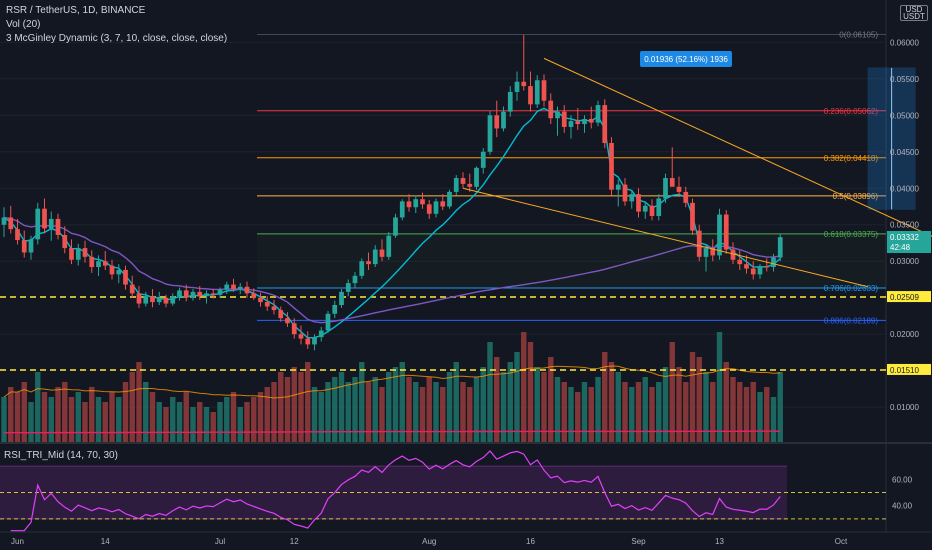 This screenshot has width=932, height=550. I want to click on time-axis: Jun 14 Jul 12 Aug 16 Sep 13 Oct, so click(429, 541).